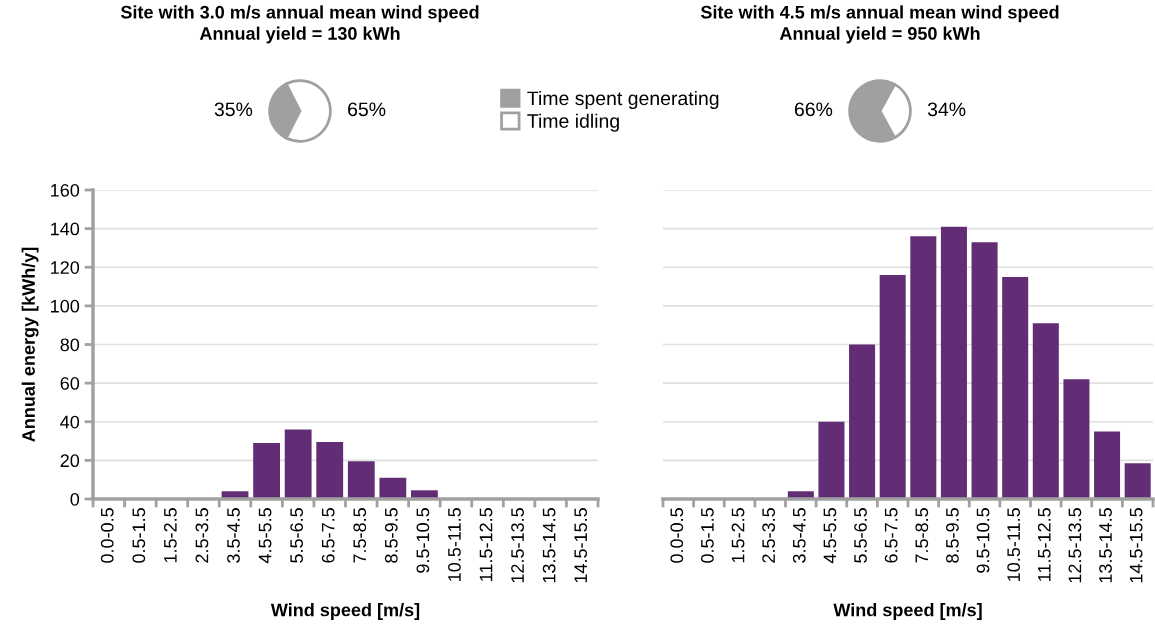  What do you see at coordinates (70, 422) in the screenshot?
I see `y-tick-label: 40` at bounding box center [70, 422].